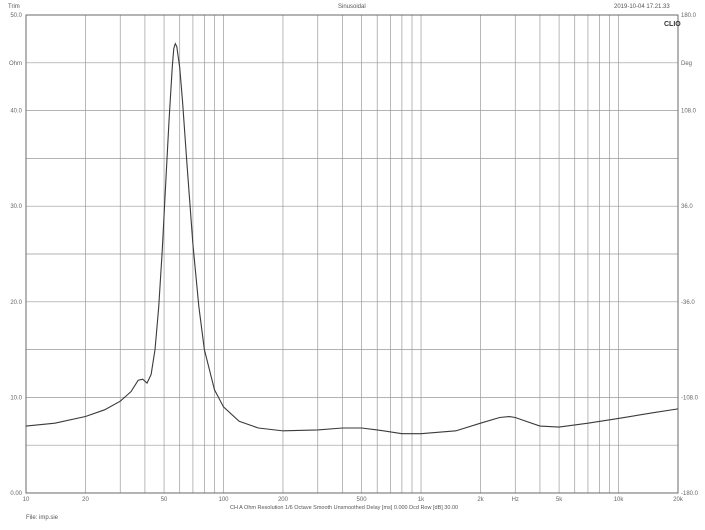  What do you see at coordinates (85, 500) in the screenshot?
I see `x-tick-label: 20` at bounding box center [85, 500].